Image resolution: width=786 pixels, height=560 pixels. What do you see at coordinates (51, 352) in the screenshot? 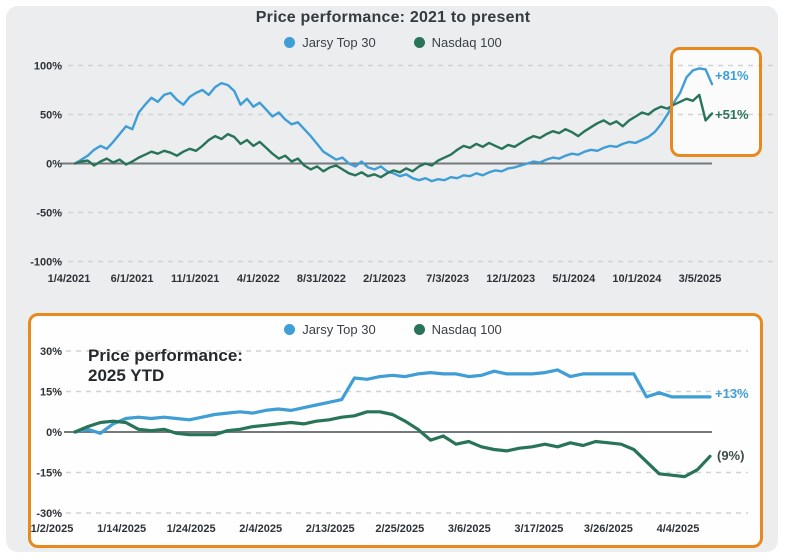
I see `y-tick-label: 30%` at bounding box center [51, 352].